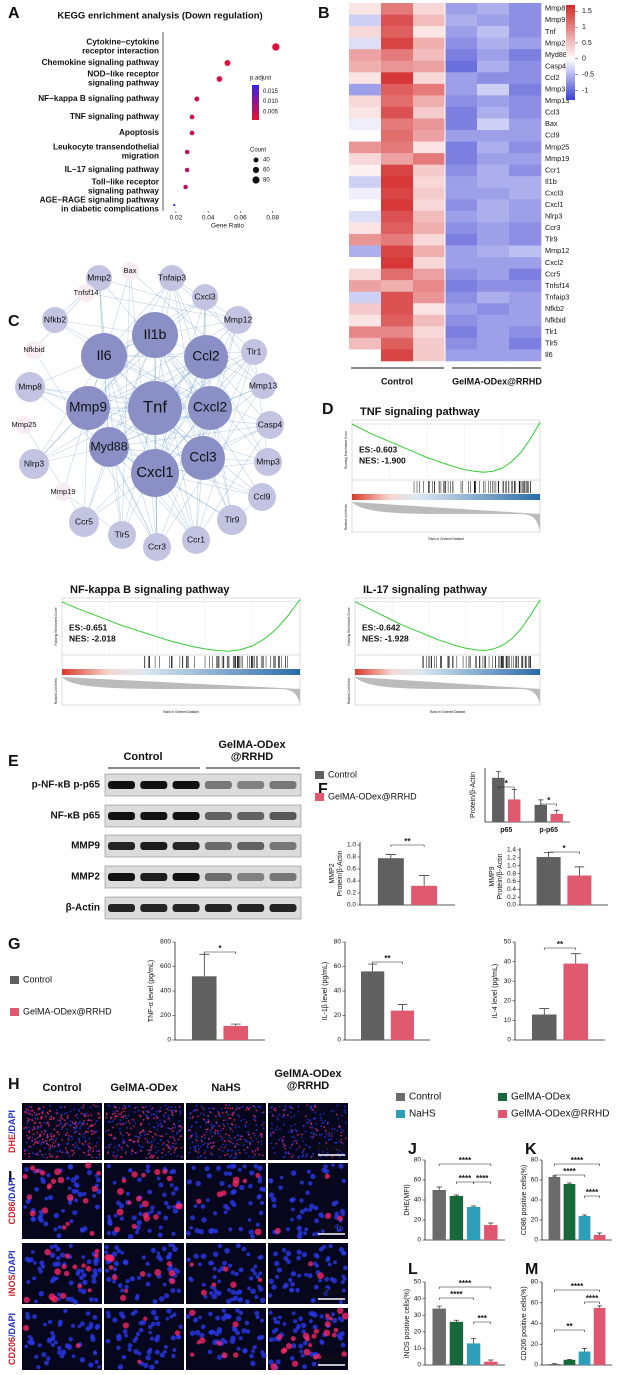 The height and width of the screenshot is (1375, 618). Describe the element at coordinates (553, 216) in the screenshot. I see `row-label: Nlrp3` at that location.